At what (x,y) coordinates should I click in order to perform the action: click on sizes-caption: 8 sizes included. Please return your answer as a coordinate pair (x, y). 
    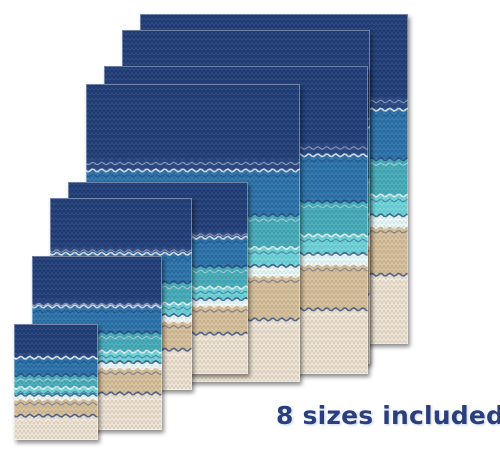
    Looking at the image, I should click on (388, 415).